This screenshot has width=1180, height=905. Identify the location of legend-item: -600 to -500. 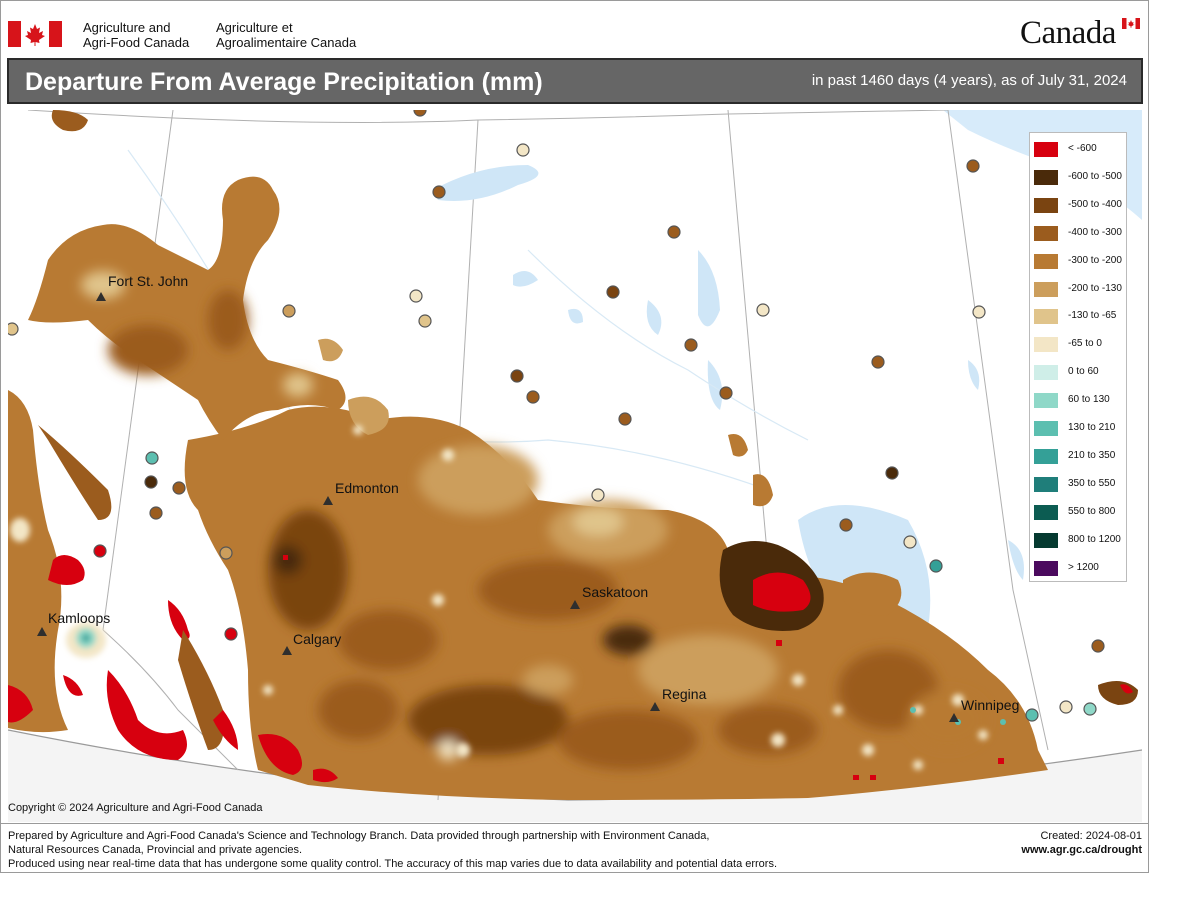
(1080, 177).